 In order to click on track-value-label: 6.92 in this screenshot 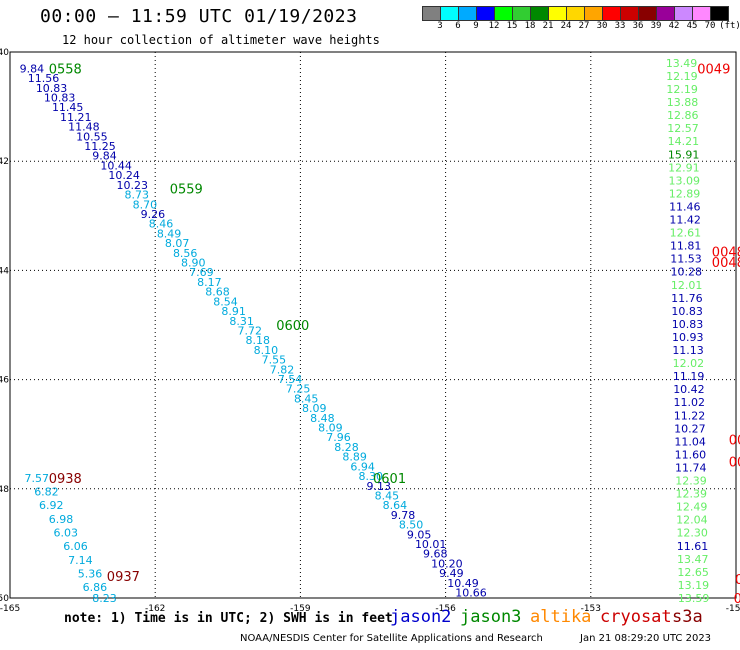, I will do `click(51, 505)`.